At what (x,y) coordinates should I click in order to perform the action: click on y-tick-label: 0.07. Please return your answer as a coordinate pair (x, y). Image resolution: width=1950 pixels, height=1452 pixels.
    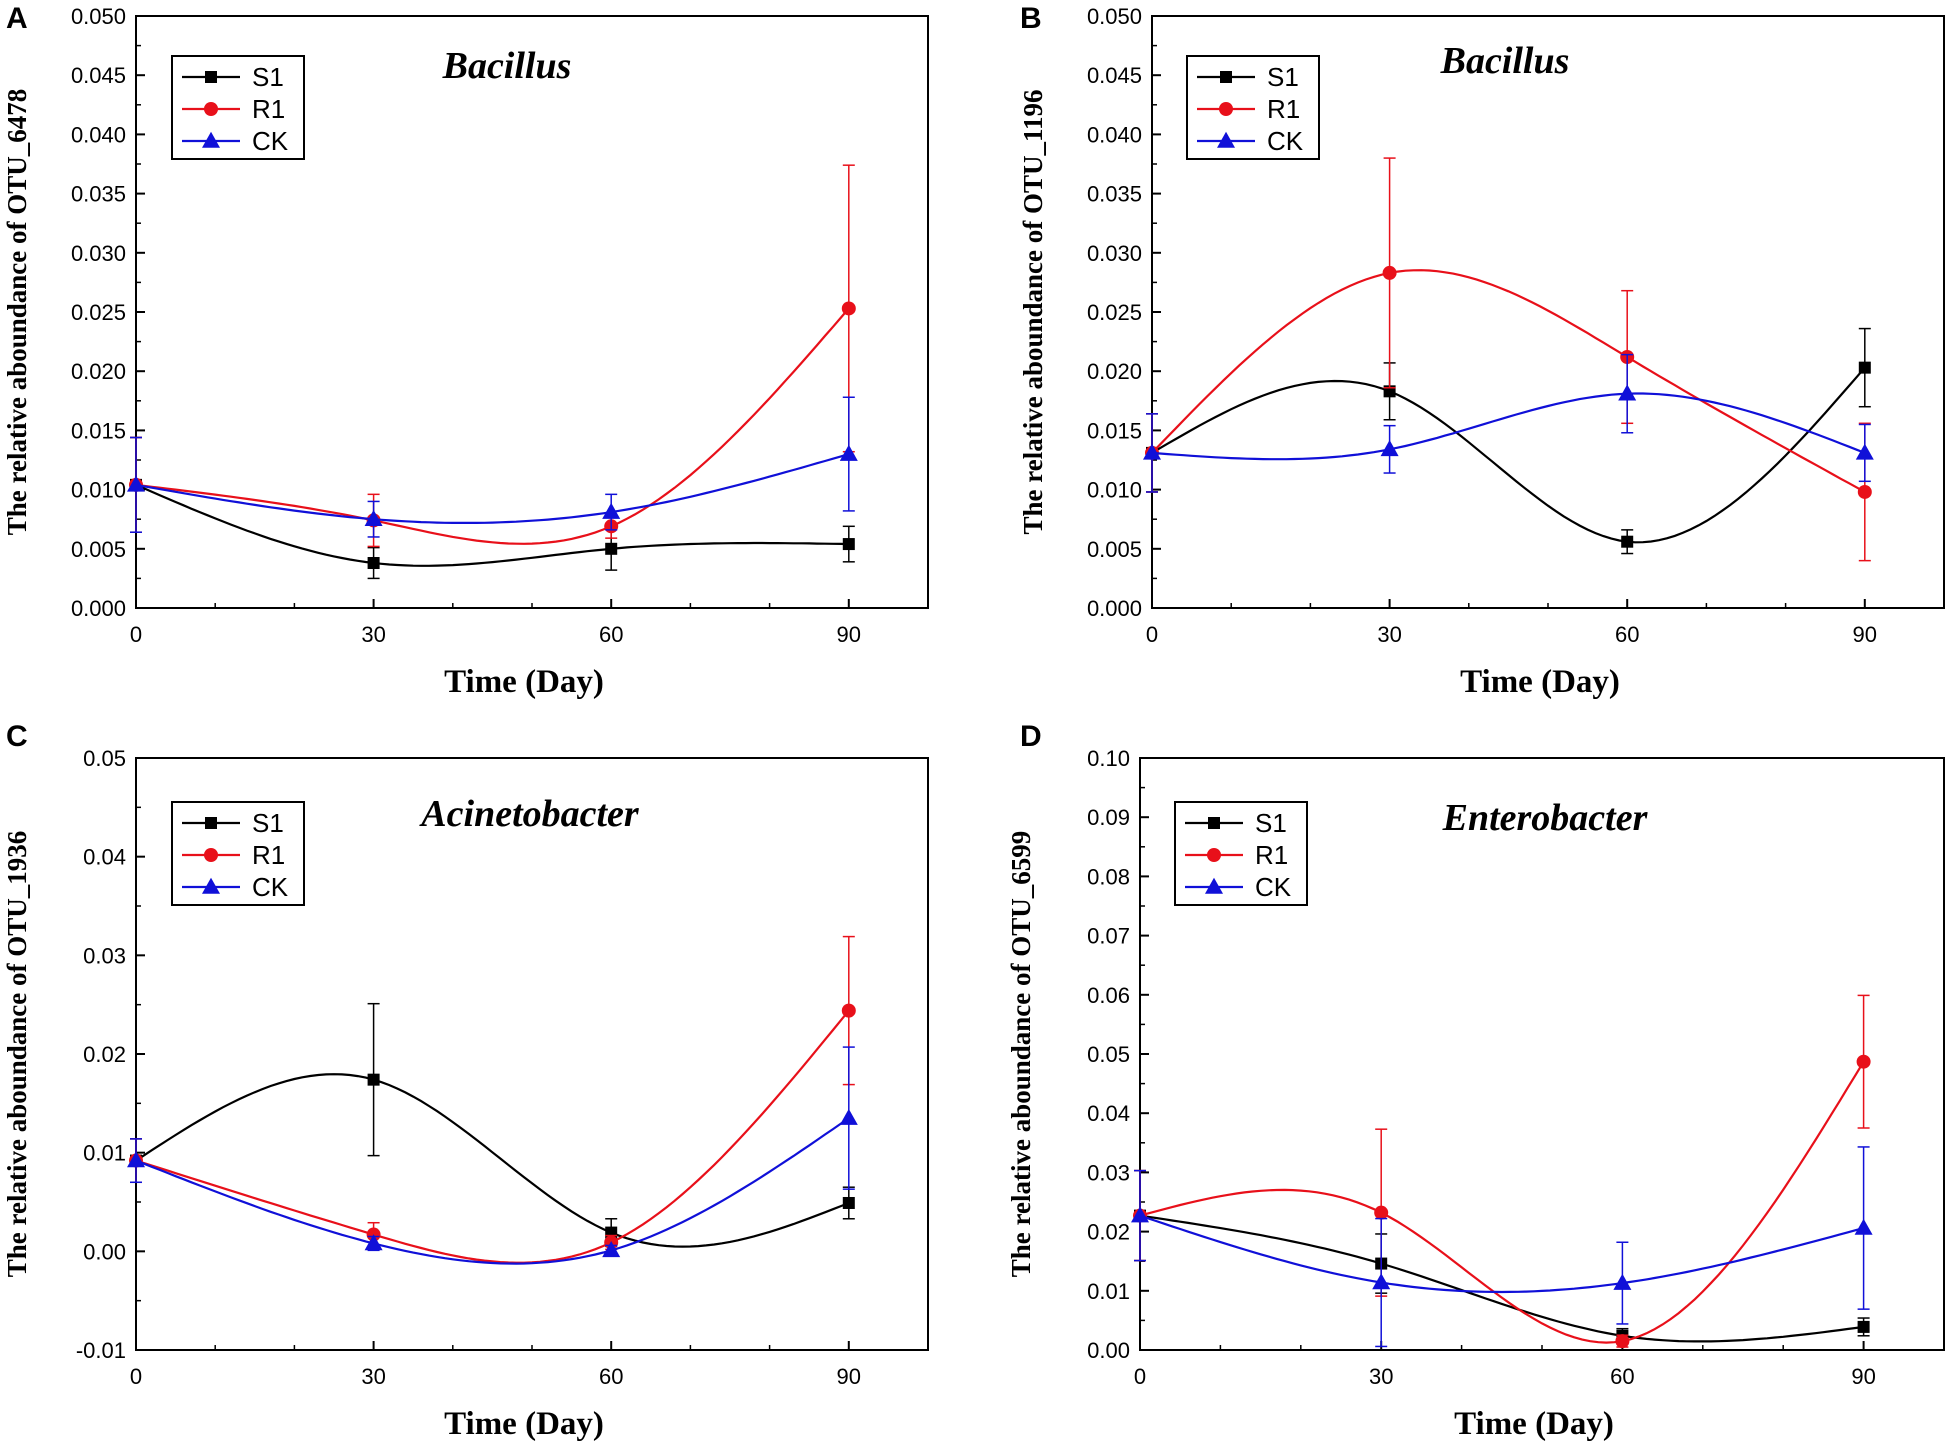
    Looking at the image, I should click on (1108, 936).